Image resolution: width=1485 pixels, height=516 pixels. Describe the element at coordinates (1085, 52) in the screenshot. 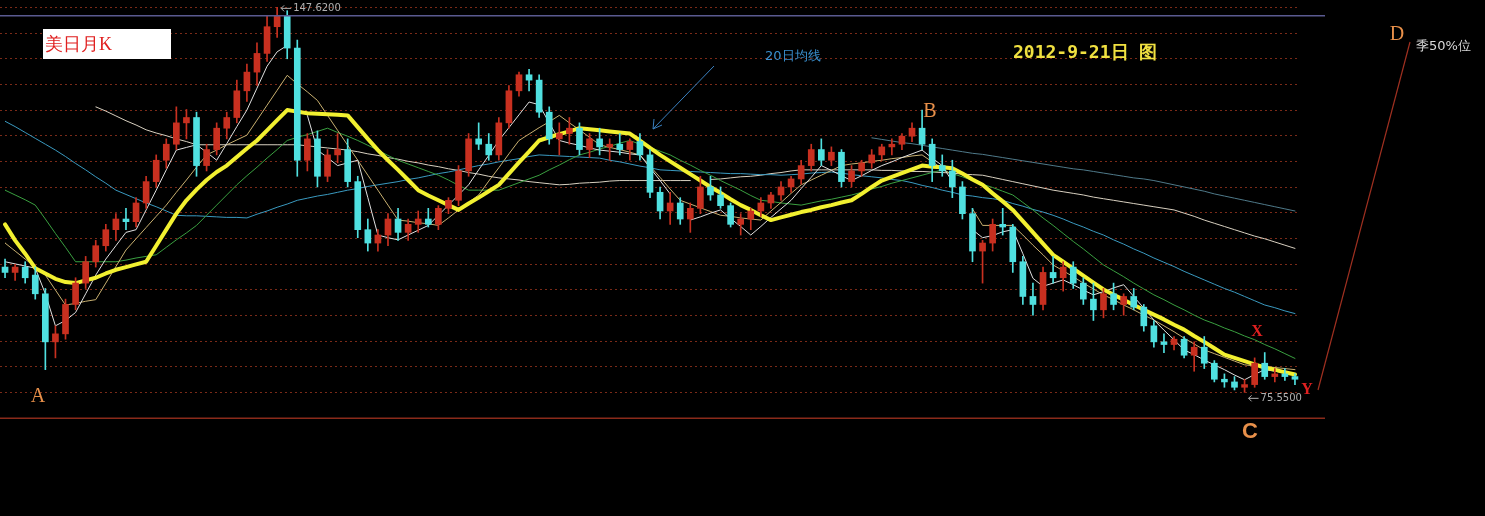

I see `text: 2012-9-21日 图` at that location.